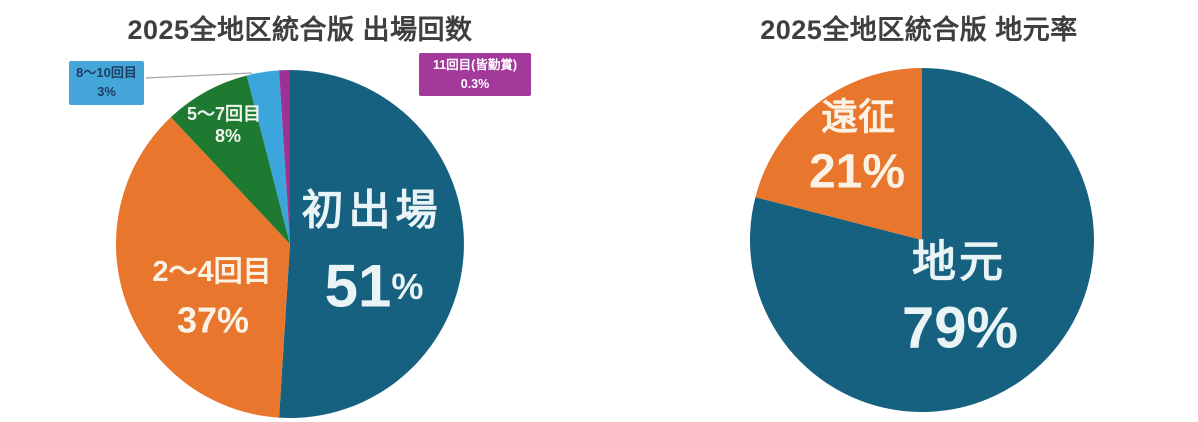  Describe the element at coordinates (106, 73) in the screenshot. I see `callout-8-10th-label: 8〜10回目` at that location.